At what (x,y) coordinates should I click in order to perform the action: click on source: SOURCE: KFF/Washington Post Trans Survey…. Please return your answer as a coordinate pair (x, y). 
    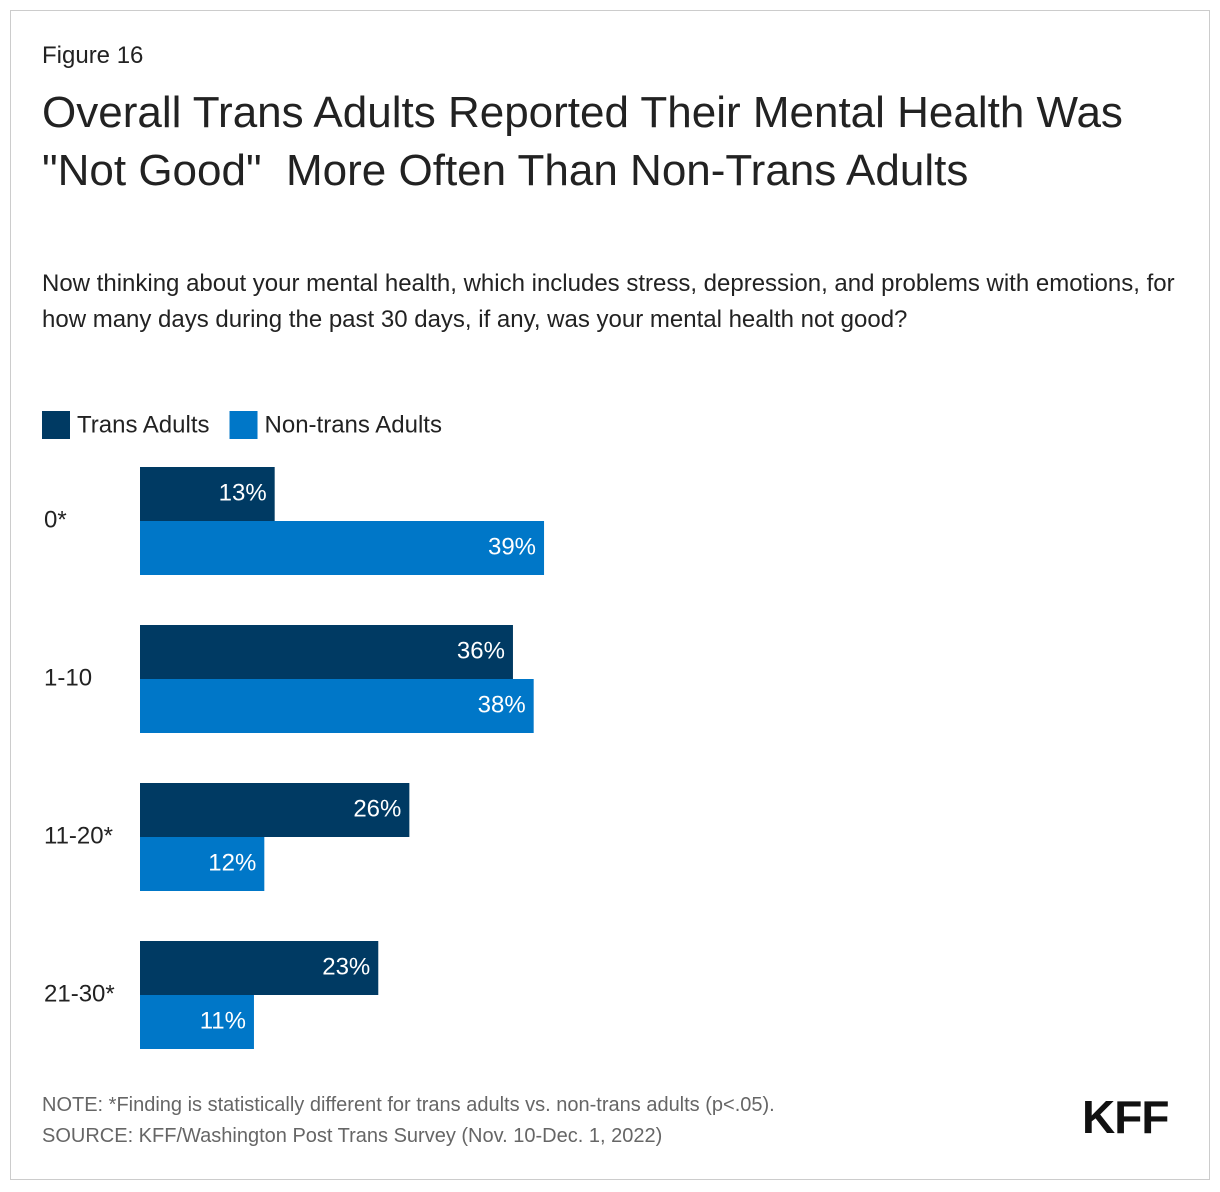
    Looking at the image, I should click on (352, 1136).